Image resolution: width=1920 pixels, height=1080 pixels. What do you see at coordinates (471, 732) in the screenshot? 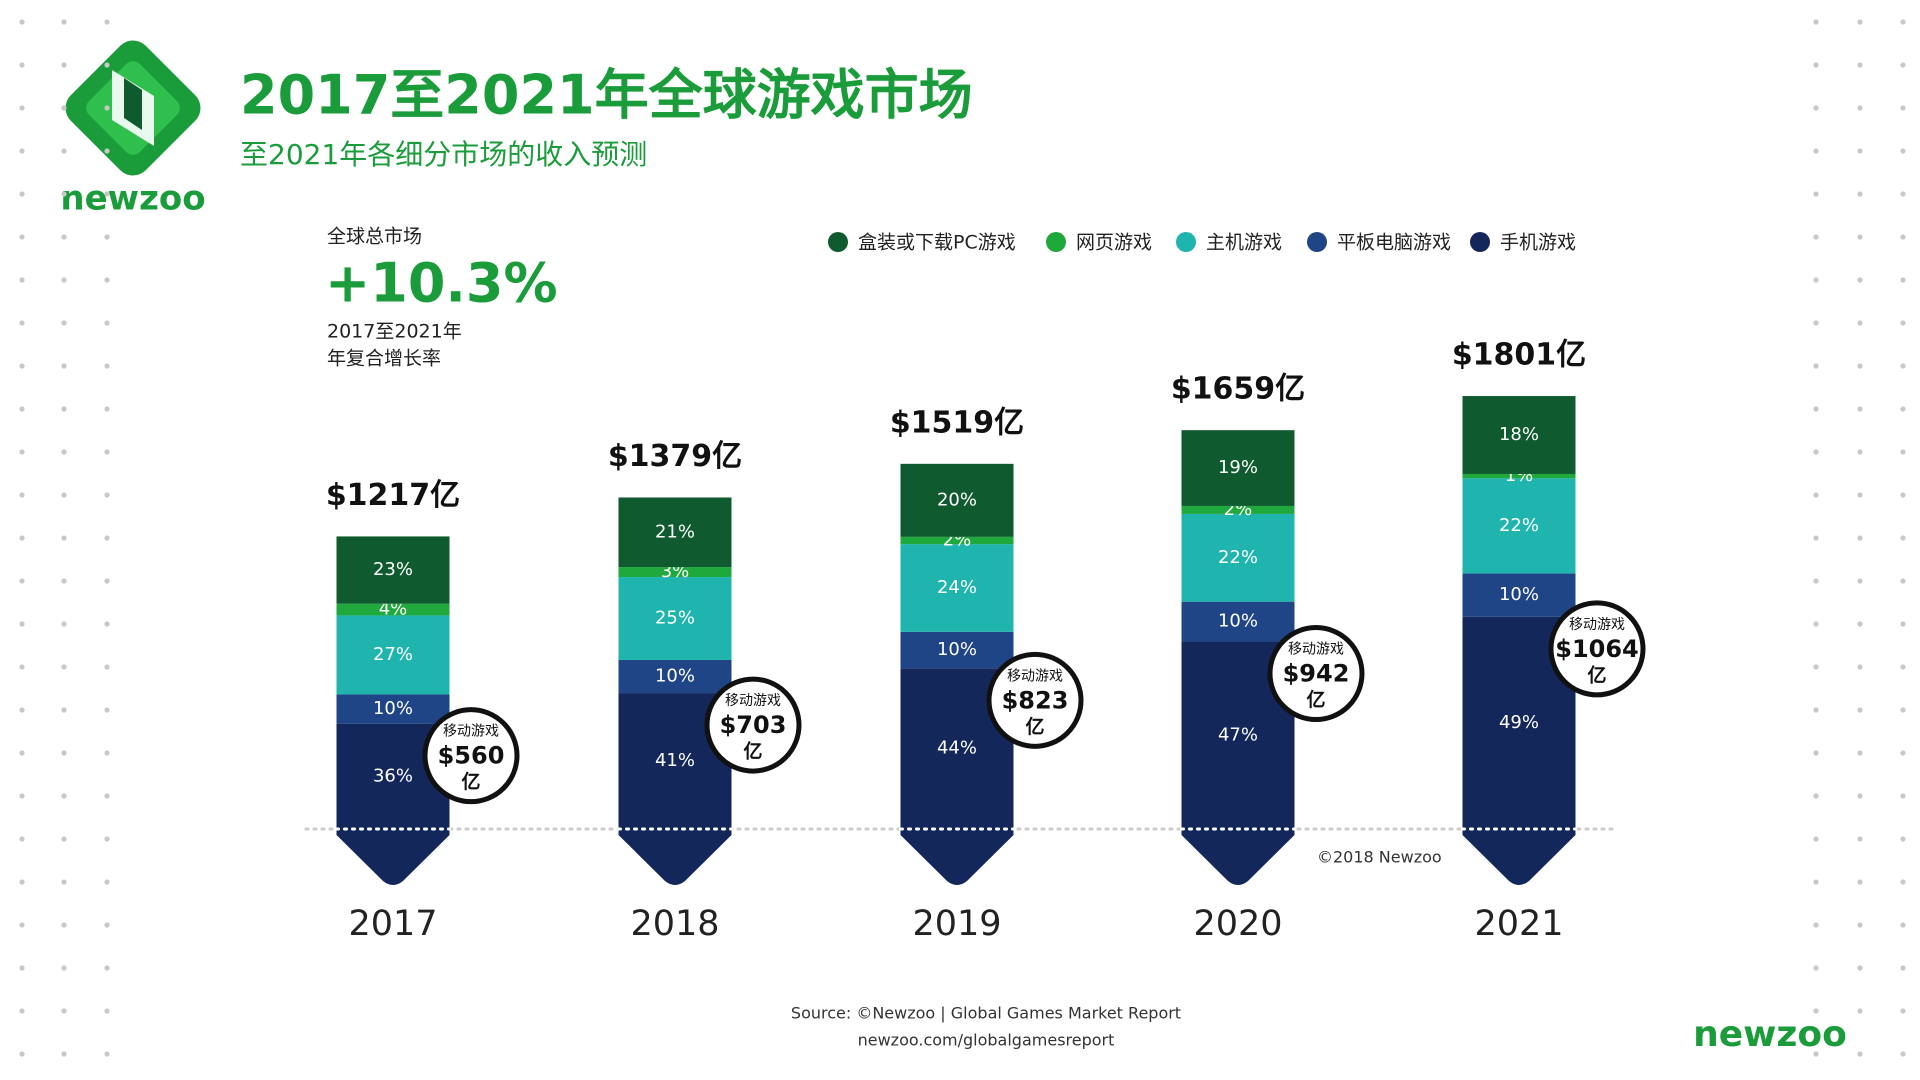
I see `callout-label: 移动游戏` at bounding box center [471, 732].